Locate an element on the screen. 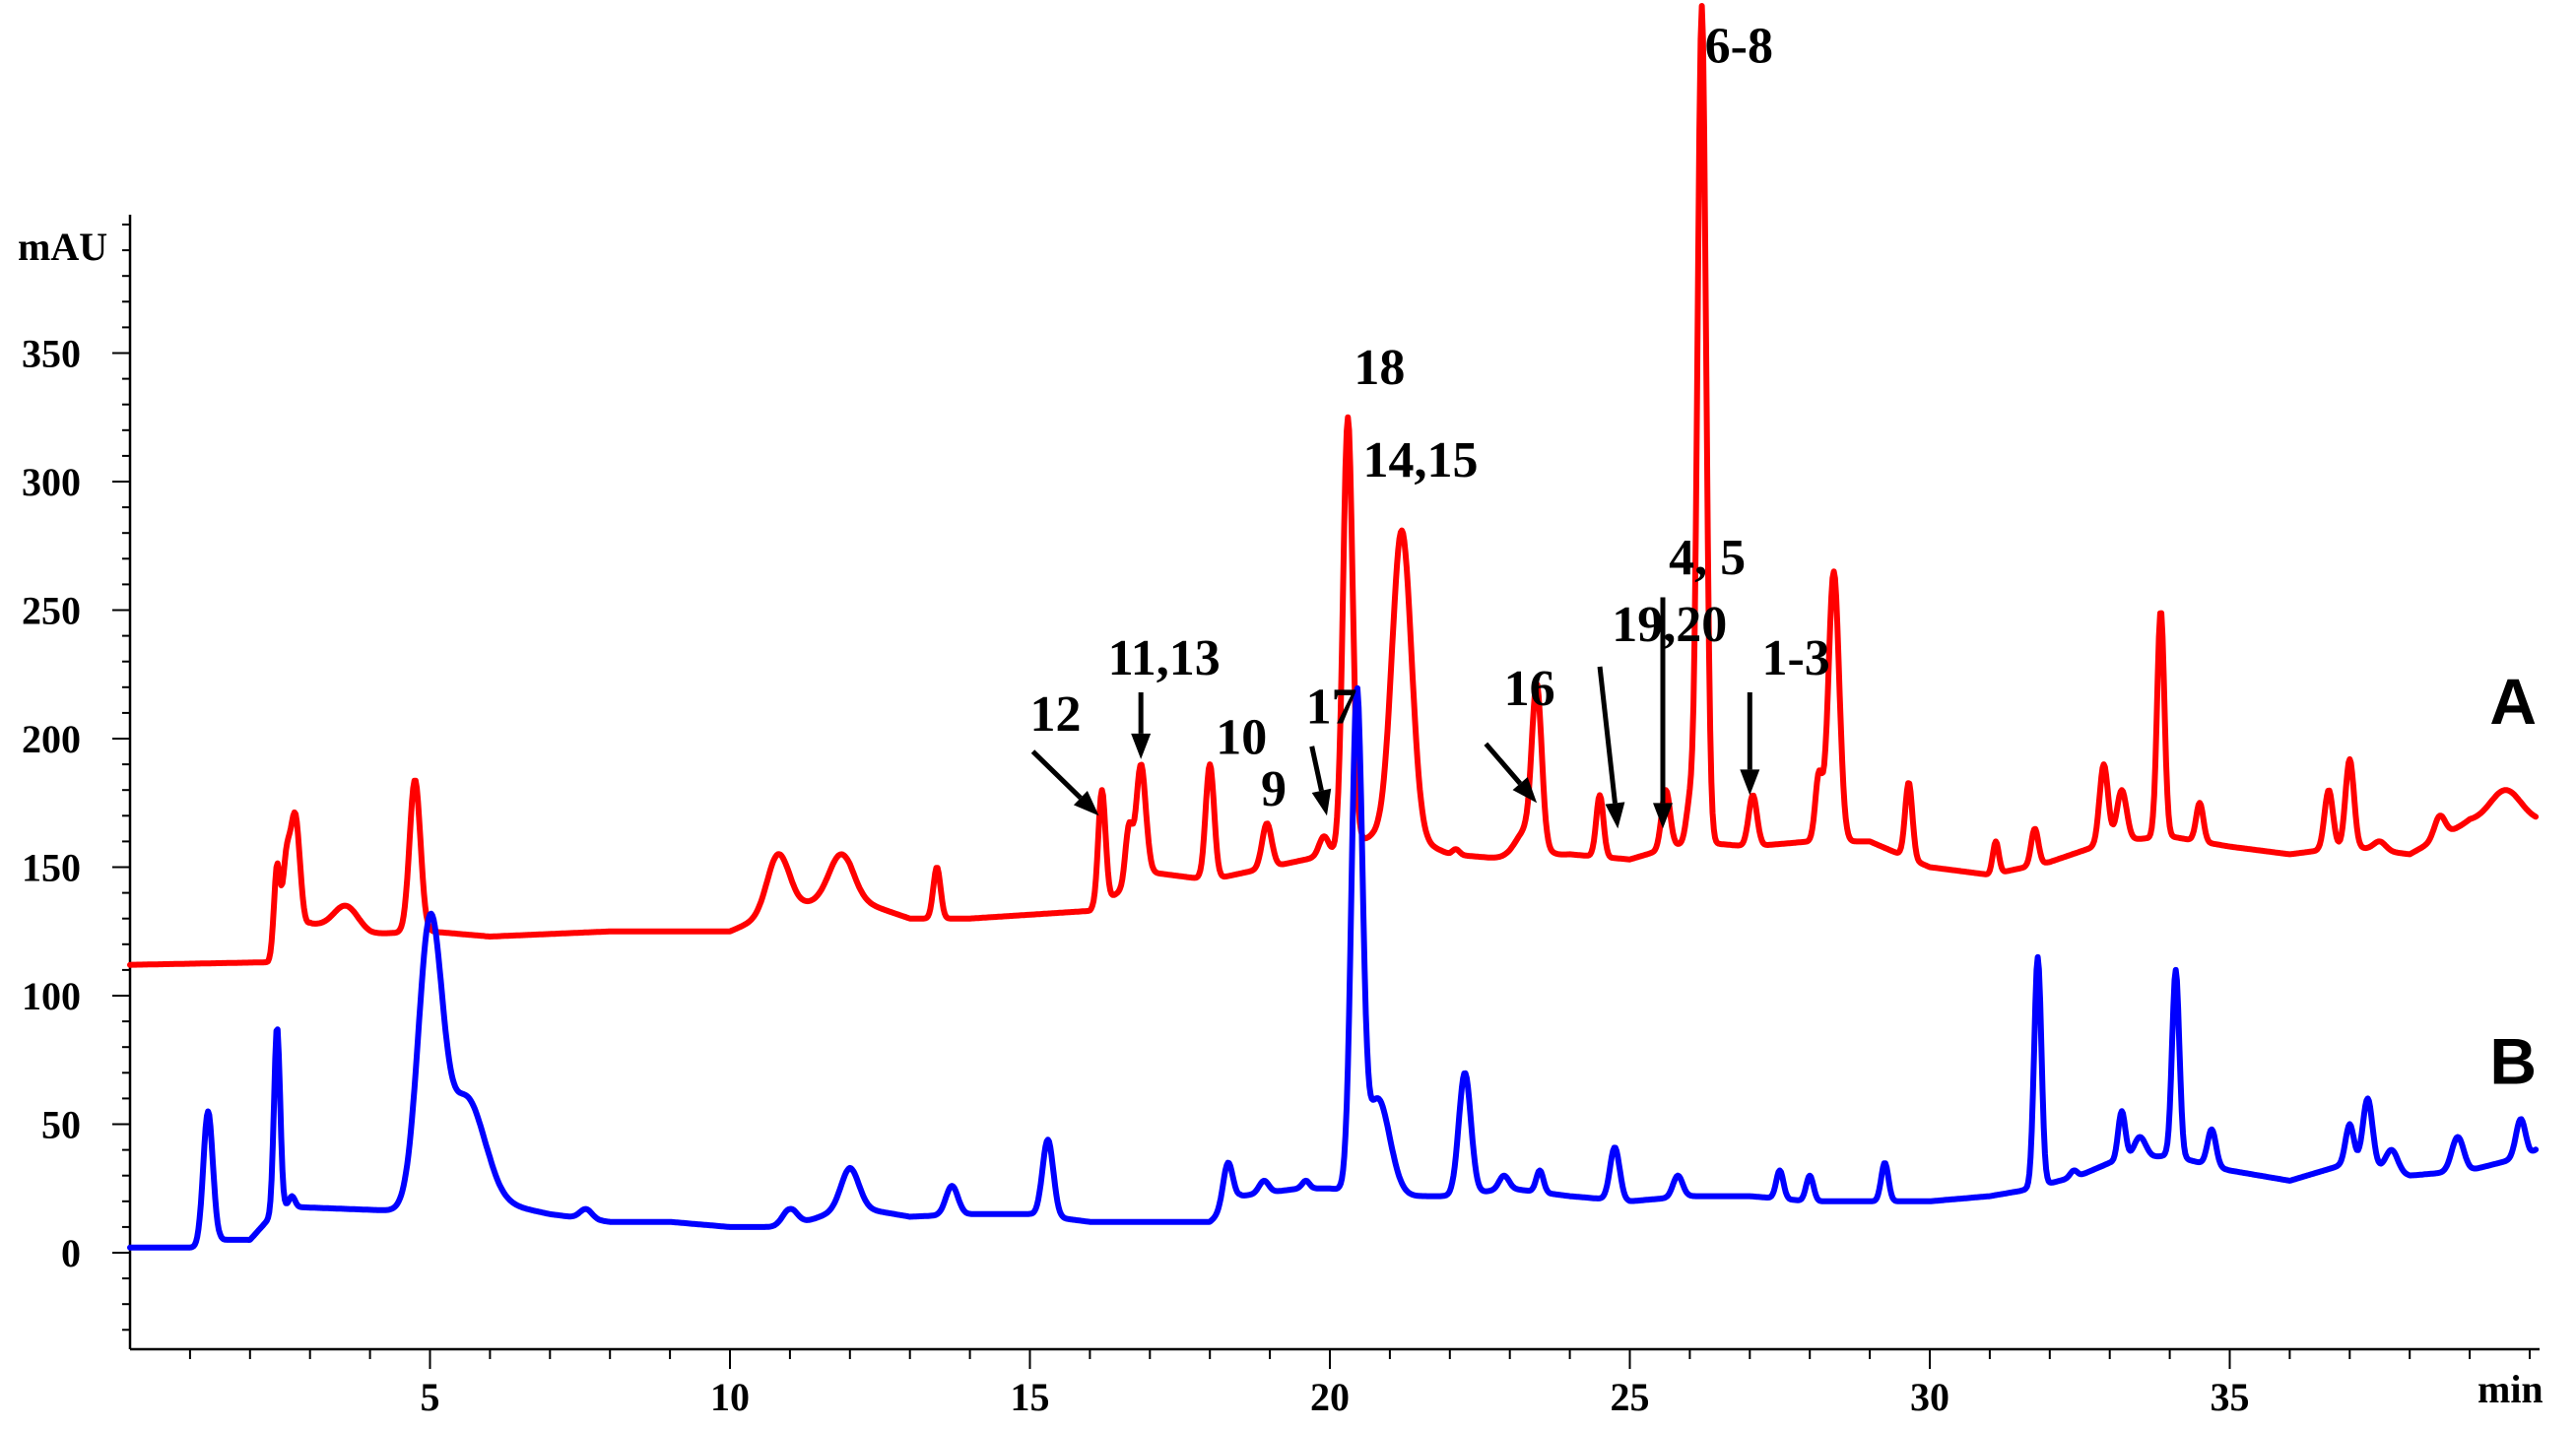 This screenshot has width=2576, height=1429. peak-label: 18 is located at coordinates (1380, 368).